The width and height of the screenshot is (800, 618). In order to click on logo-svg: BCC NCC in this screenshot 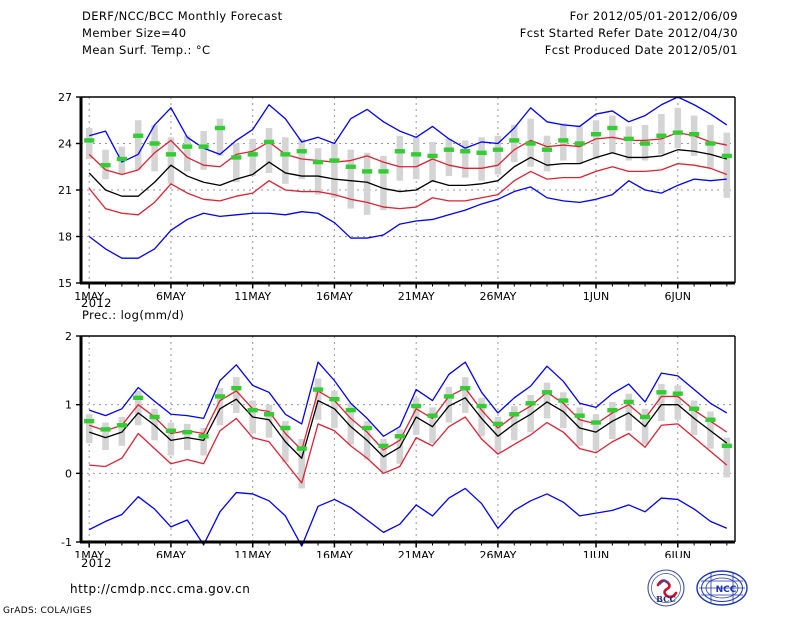, I will do `click(697, 588)`.